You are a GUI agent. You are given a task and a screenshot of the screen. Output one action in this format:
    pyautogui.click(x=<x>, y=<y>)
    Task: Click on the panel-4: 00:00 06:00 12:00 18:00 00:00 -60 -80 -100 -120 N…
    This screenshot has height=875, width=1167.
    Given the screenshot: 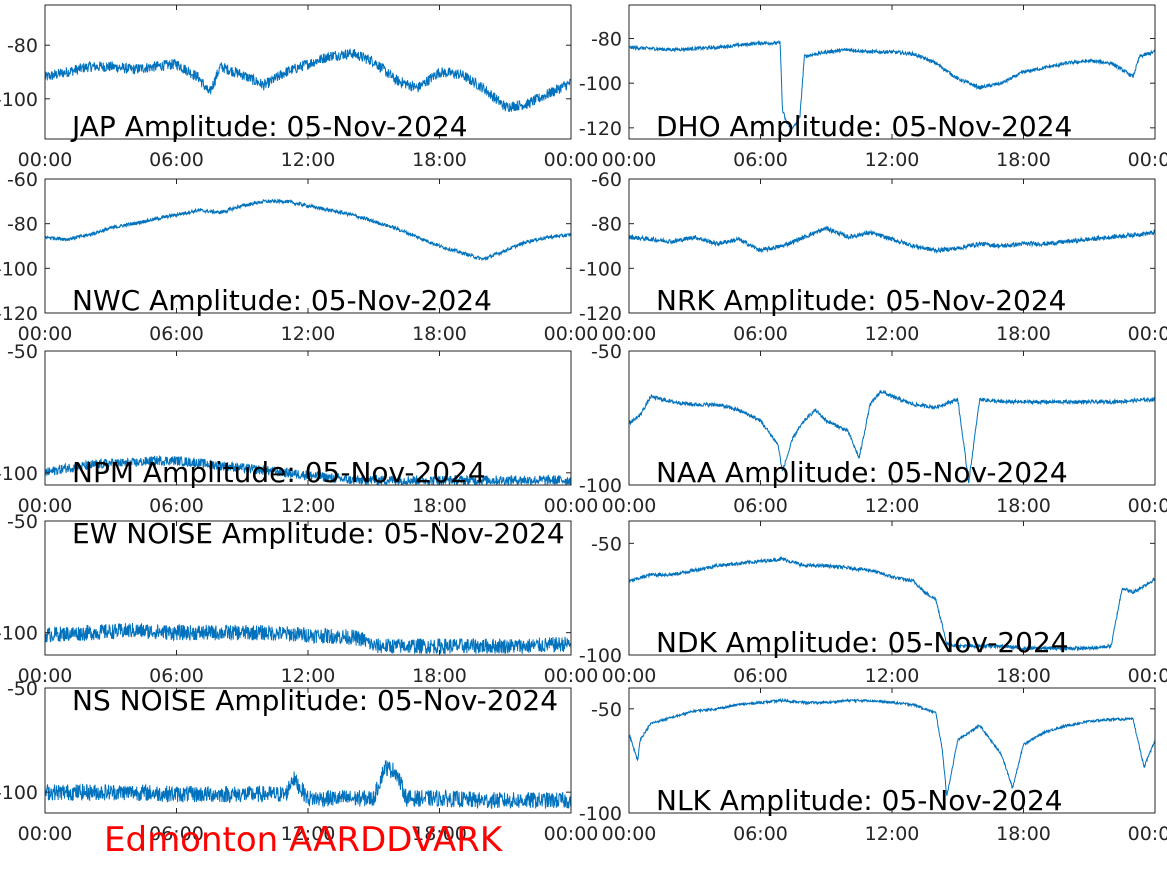 What is the action you would take?
    pyautogui.click(x=873, y=257)
    